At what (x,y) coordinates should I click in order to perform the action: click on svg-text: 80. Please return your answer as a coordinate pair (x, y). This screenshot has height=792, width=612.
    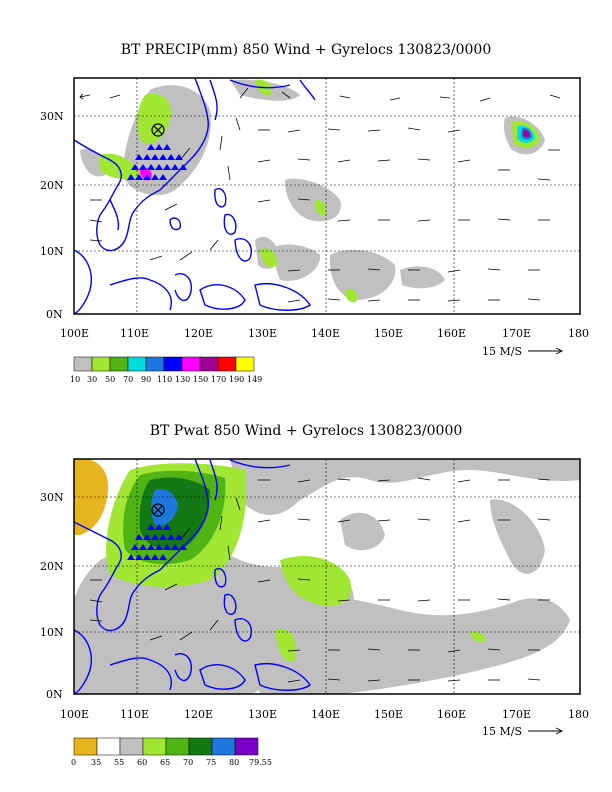
    Looking at the image, I should click on (234, 762).